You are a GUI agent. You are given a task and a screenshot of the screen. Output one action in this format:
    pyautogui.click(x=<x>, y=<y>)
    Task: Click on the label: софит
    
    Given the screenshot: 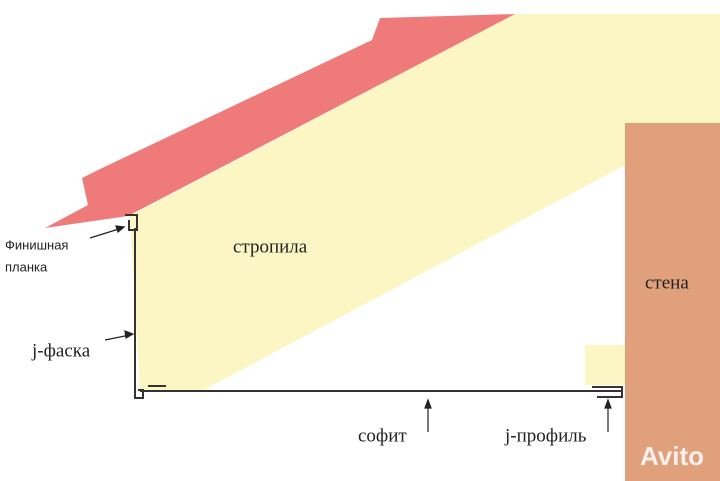 What is the action you would take?
    pyautogui.click(x=382, y=435)
    